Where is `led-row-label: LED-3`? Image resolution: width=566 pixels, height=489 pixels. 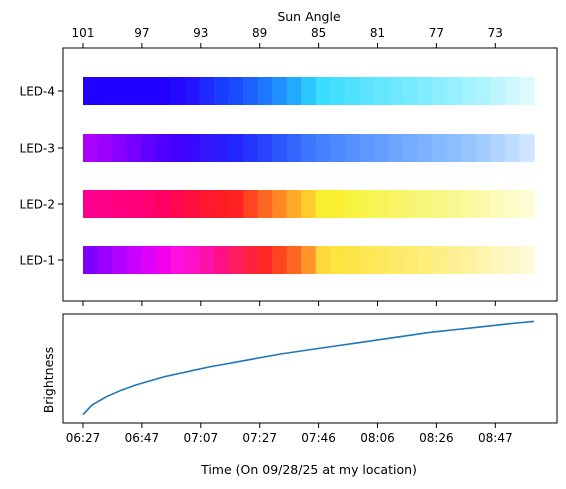
led-row-label: LED-3 is located at coordinates (37, 149).